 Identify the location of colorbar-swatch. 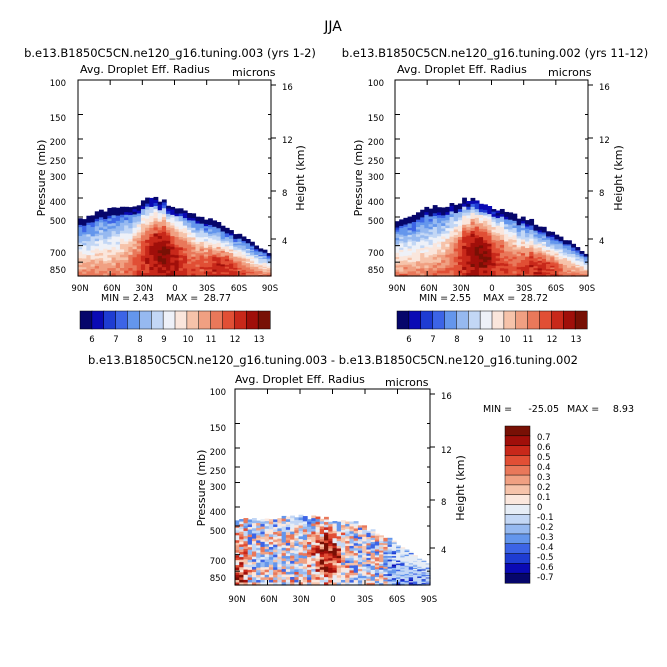
(517, 568).